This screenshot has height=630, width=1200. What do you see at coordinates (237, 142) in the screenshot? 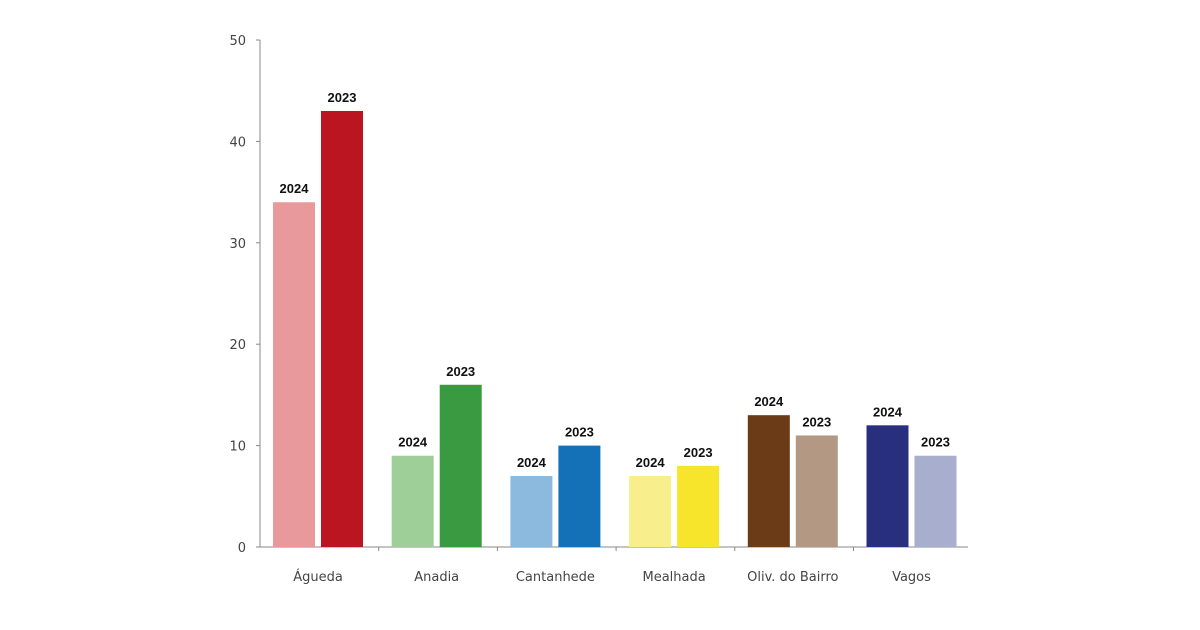
I see `y-tick-label: 40` at bounding box center [237, 142].